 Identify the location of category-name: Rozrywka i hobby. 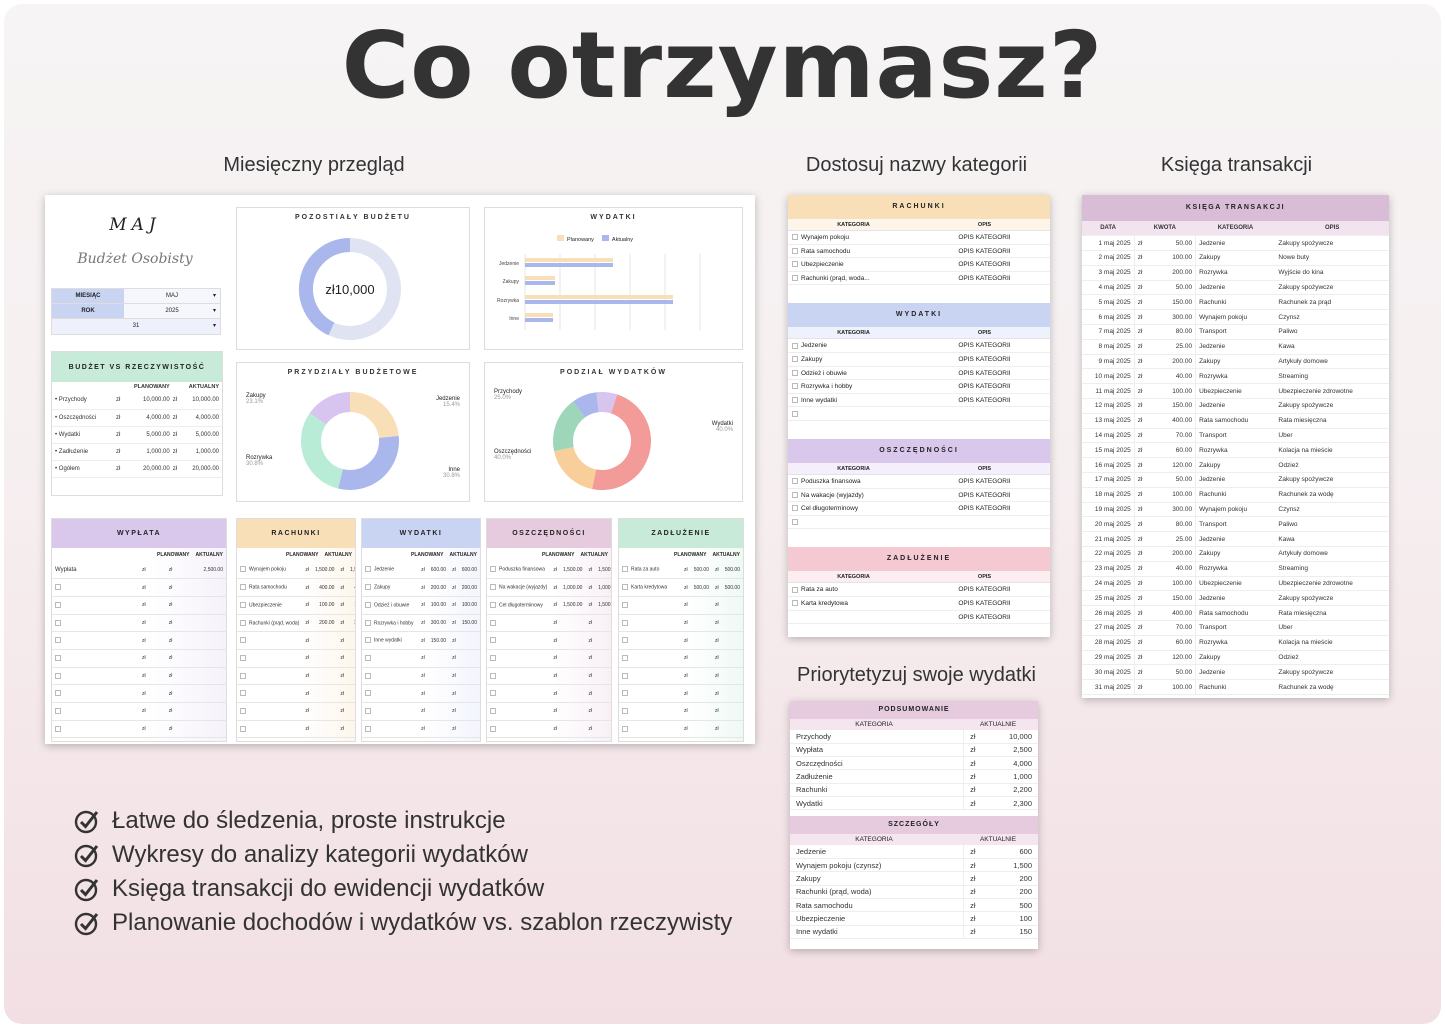
(853, 386).